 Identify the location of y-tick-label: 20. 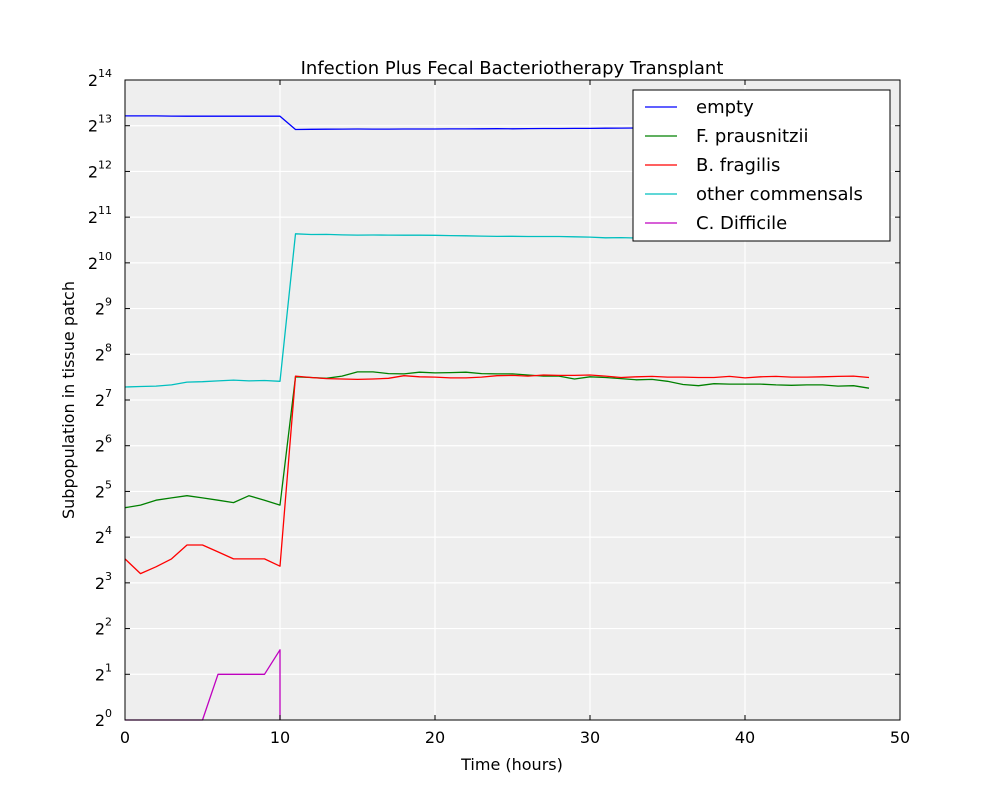
(103, 718).